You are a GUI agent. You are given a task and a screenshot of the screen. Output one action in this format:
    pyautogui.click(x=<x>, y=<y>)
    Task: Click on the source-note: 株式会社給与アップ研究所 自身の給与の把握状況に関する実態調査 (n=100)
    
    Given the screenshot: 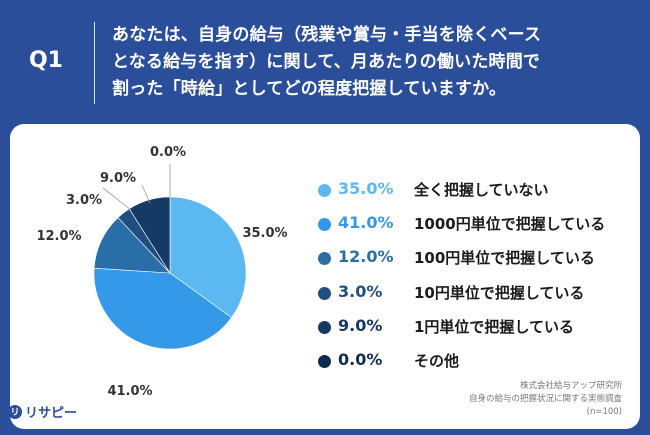 What is the action you would take?
    pyautogui.click(x=492, y=399)
    